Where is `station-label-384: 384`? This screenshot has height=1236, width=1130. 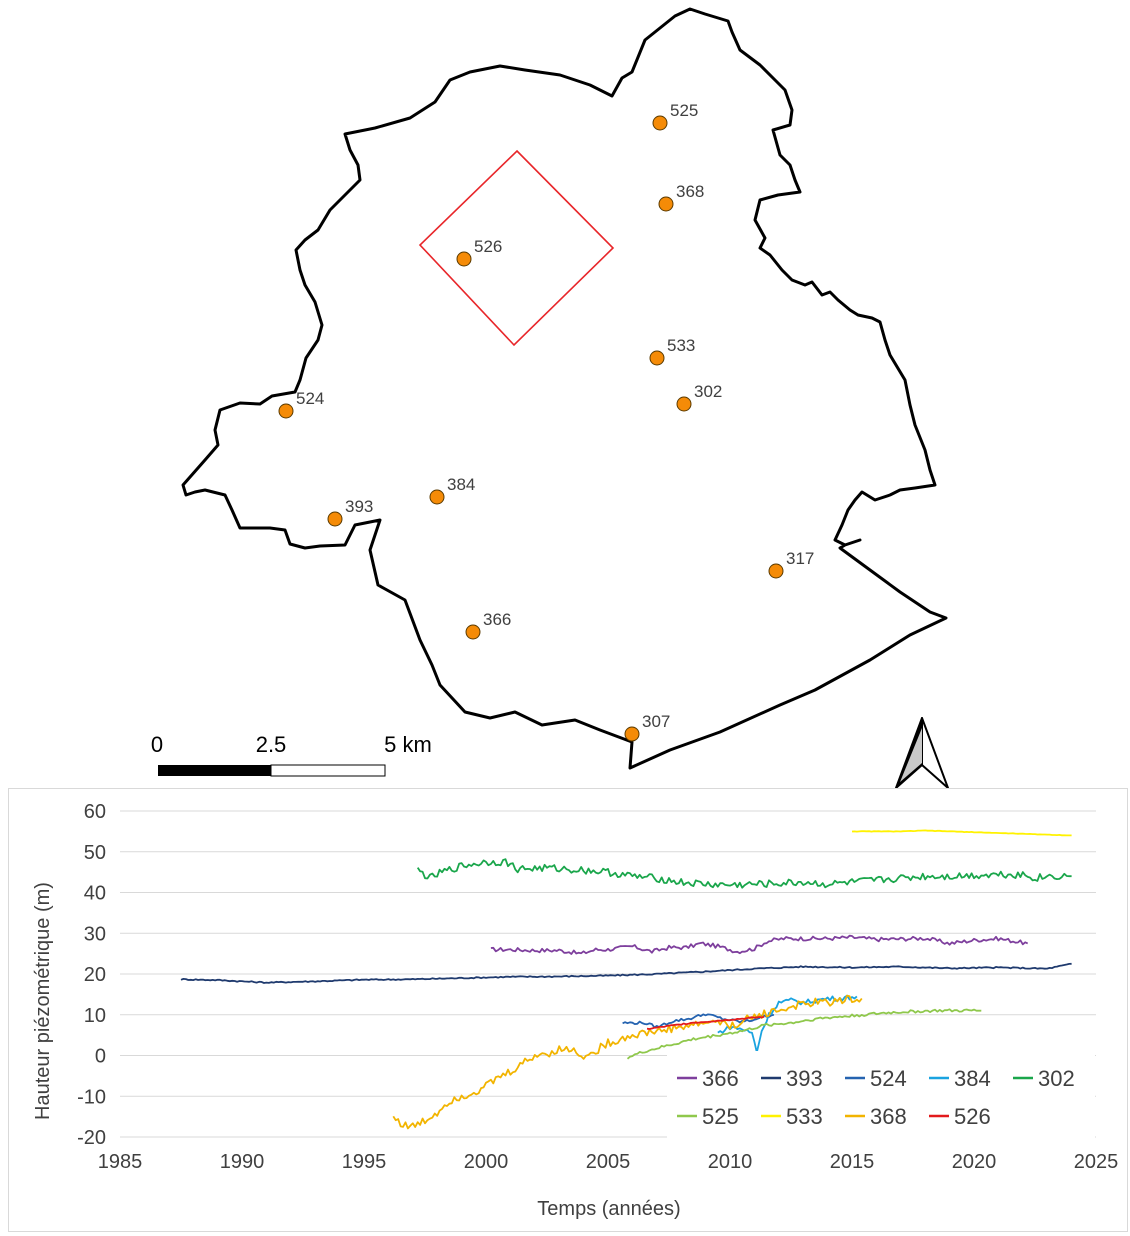
station-label-384: 384 is located at coordinates (461, 484).